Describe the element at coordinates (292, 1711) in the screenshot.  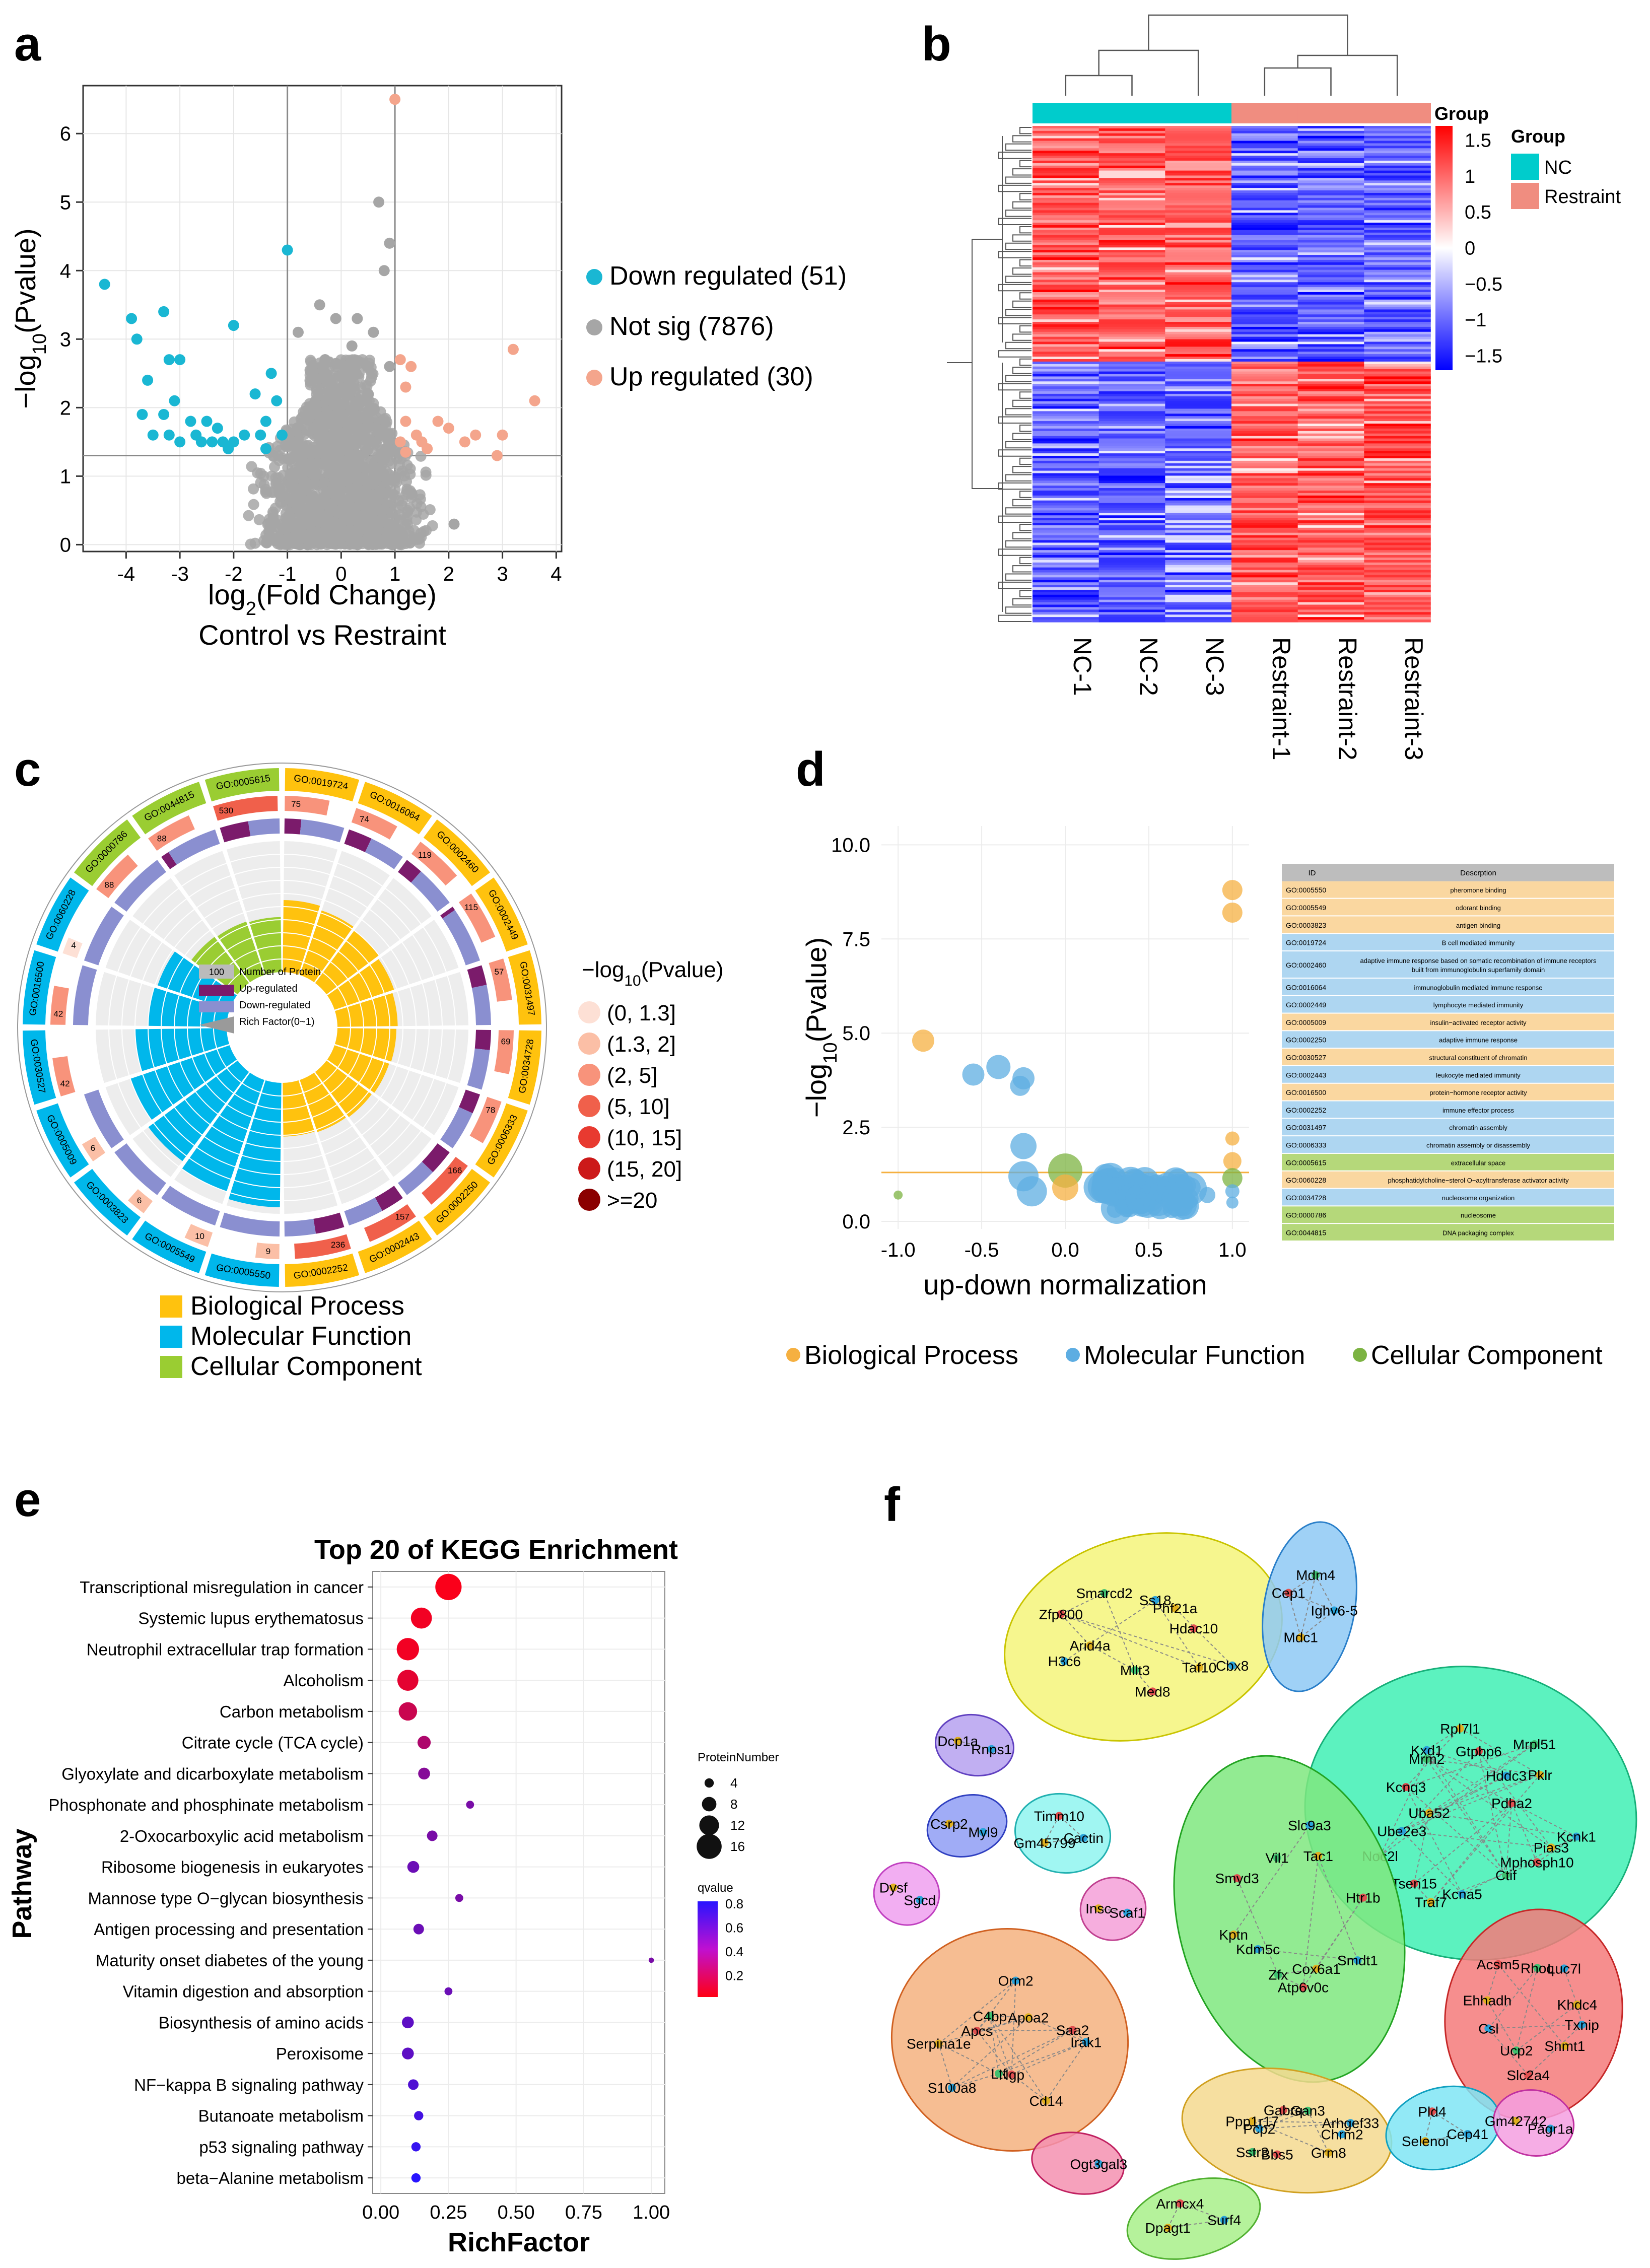
I see `pathway-label: Carbon metabolism` at that location.